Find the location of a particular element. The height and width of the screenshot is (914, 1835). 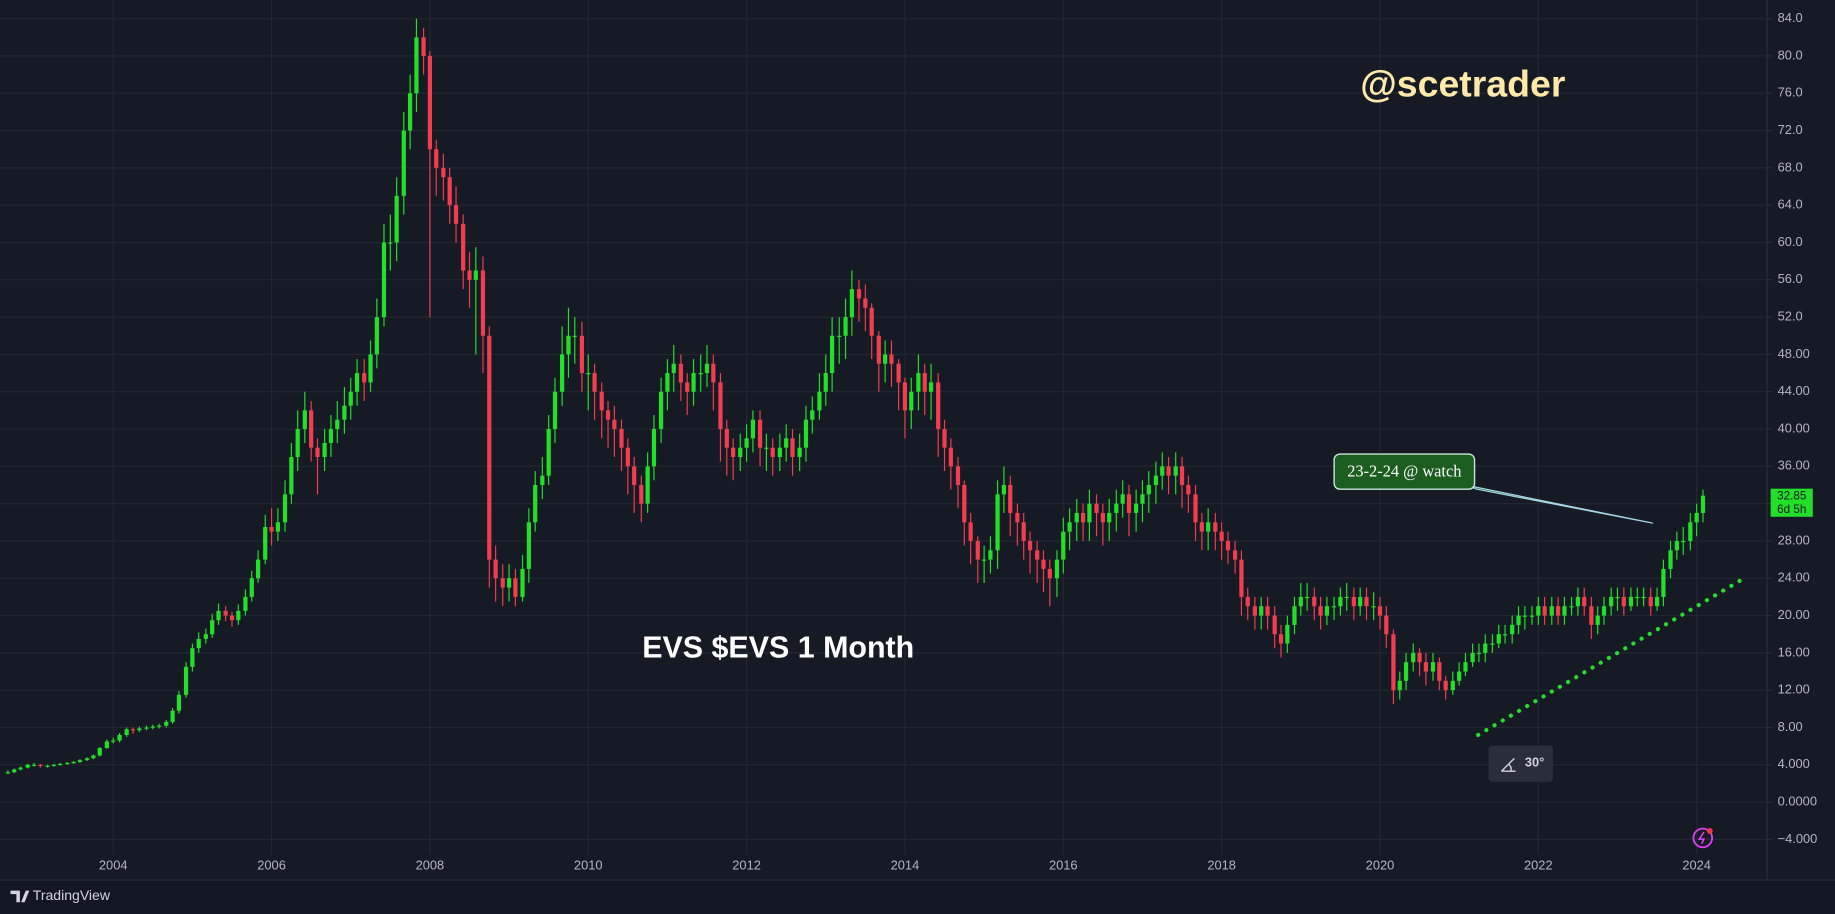

y-tick-label: 84.0 is located at coordinates (1790, 17).